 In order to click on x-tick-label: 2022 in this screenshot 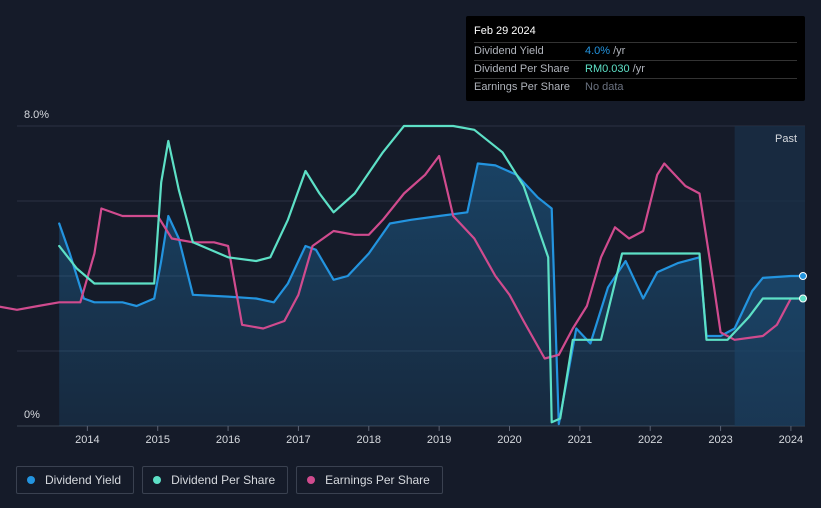, I will do `click(650, 440)`.